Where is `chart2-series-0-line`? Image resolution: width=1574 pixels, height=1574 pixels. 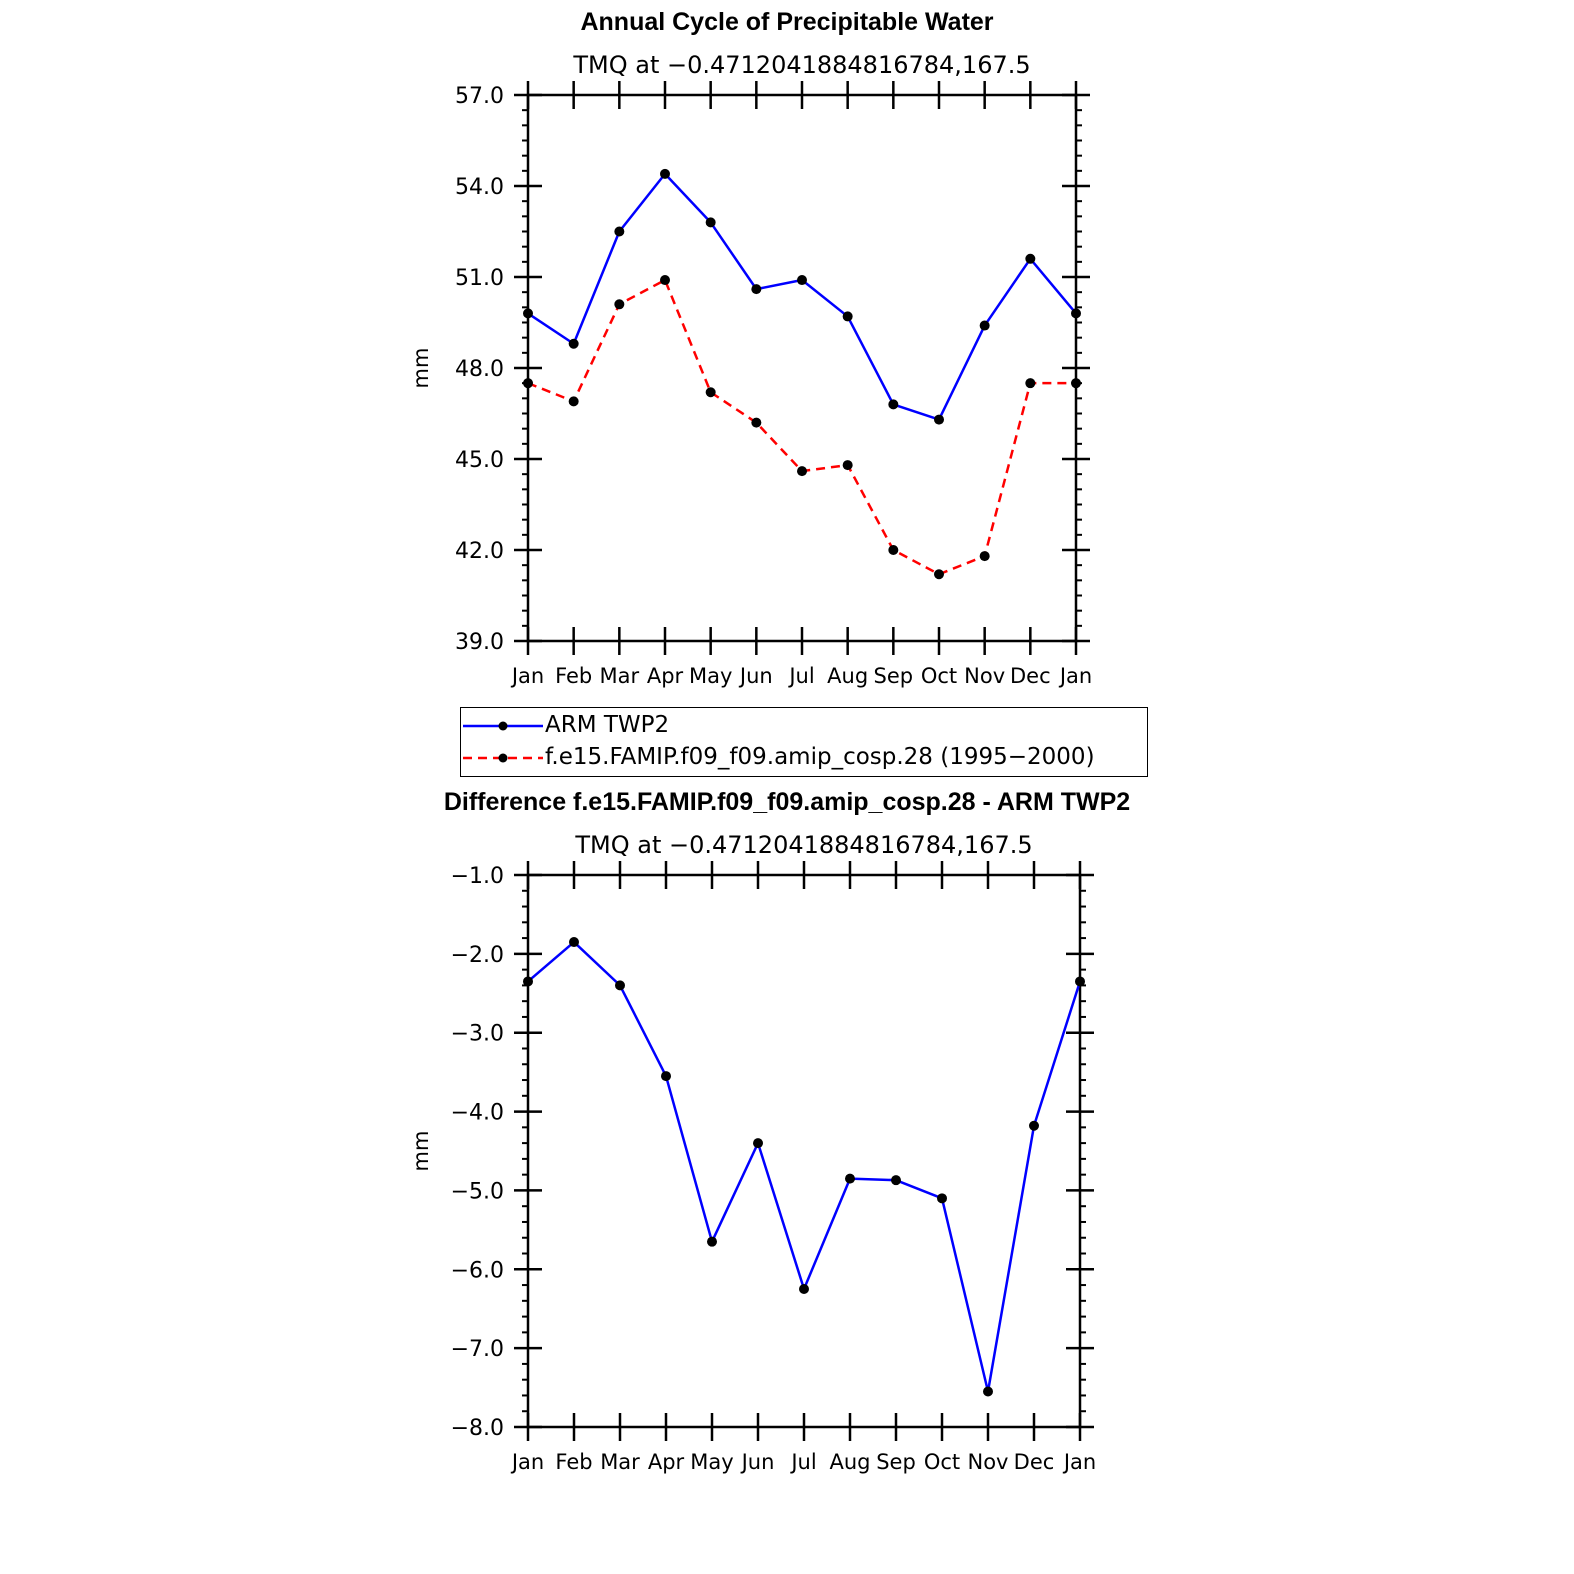
chart2-series-0-line is located at coordinates (804, 1166).